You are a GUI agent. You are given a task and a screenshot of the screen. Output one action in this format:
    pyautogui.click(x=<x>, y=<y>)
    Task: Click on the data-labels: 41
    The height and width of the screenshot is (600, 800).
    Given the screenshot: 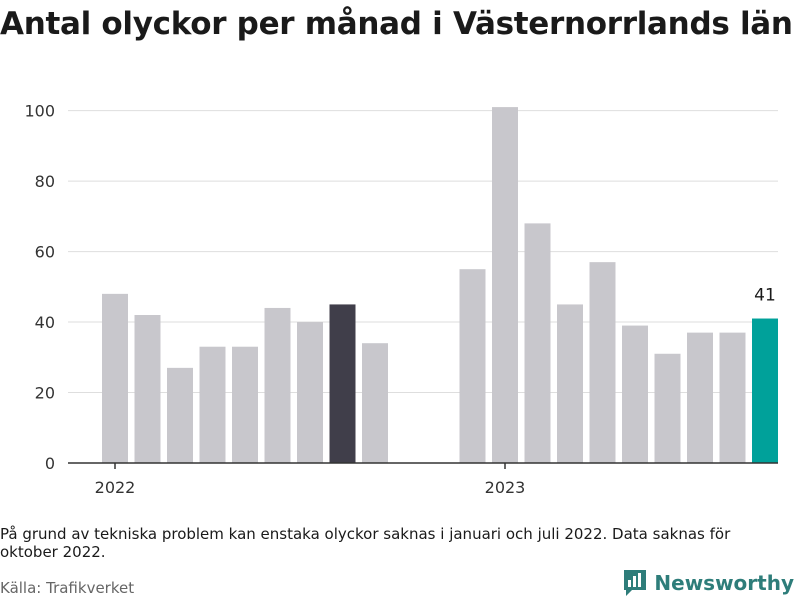 What is the action you would take?
    pyautogui.click(x=765, y=296)
    